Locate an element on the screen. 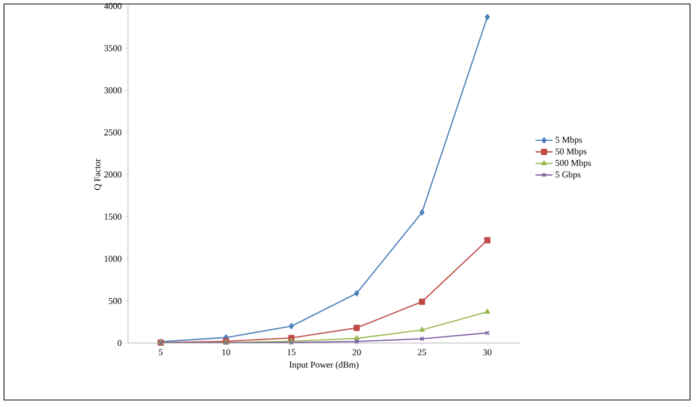  legend-label: 50 Mbps is located at coordinates (571, 152).